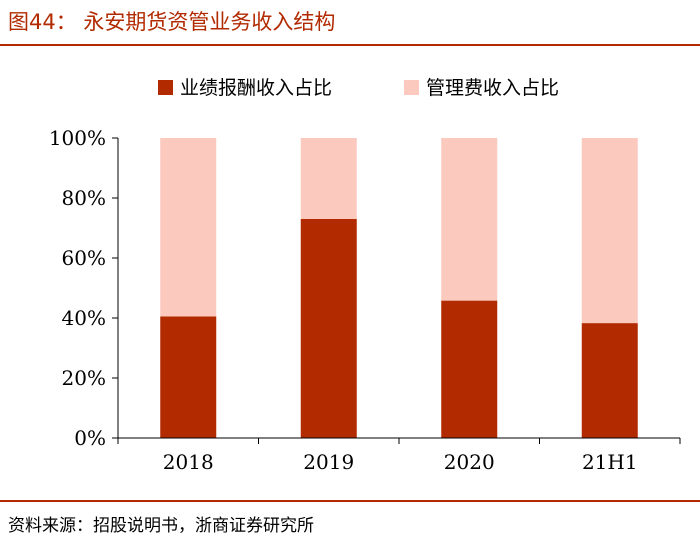  Describe the element at coordinates (358, 88) in the screenshot. I see `legend: 业绩报酬收入占比 管理费收入占比` at that location.